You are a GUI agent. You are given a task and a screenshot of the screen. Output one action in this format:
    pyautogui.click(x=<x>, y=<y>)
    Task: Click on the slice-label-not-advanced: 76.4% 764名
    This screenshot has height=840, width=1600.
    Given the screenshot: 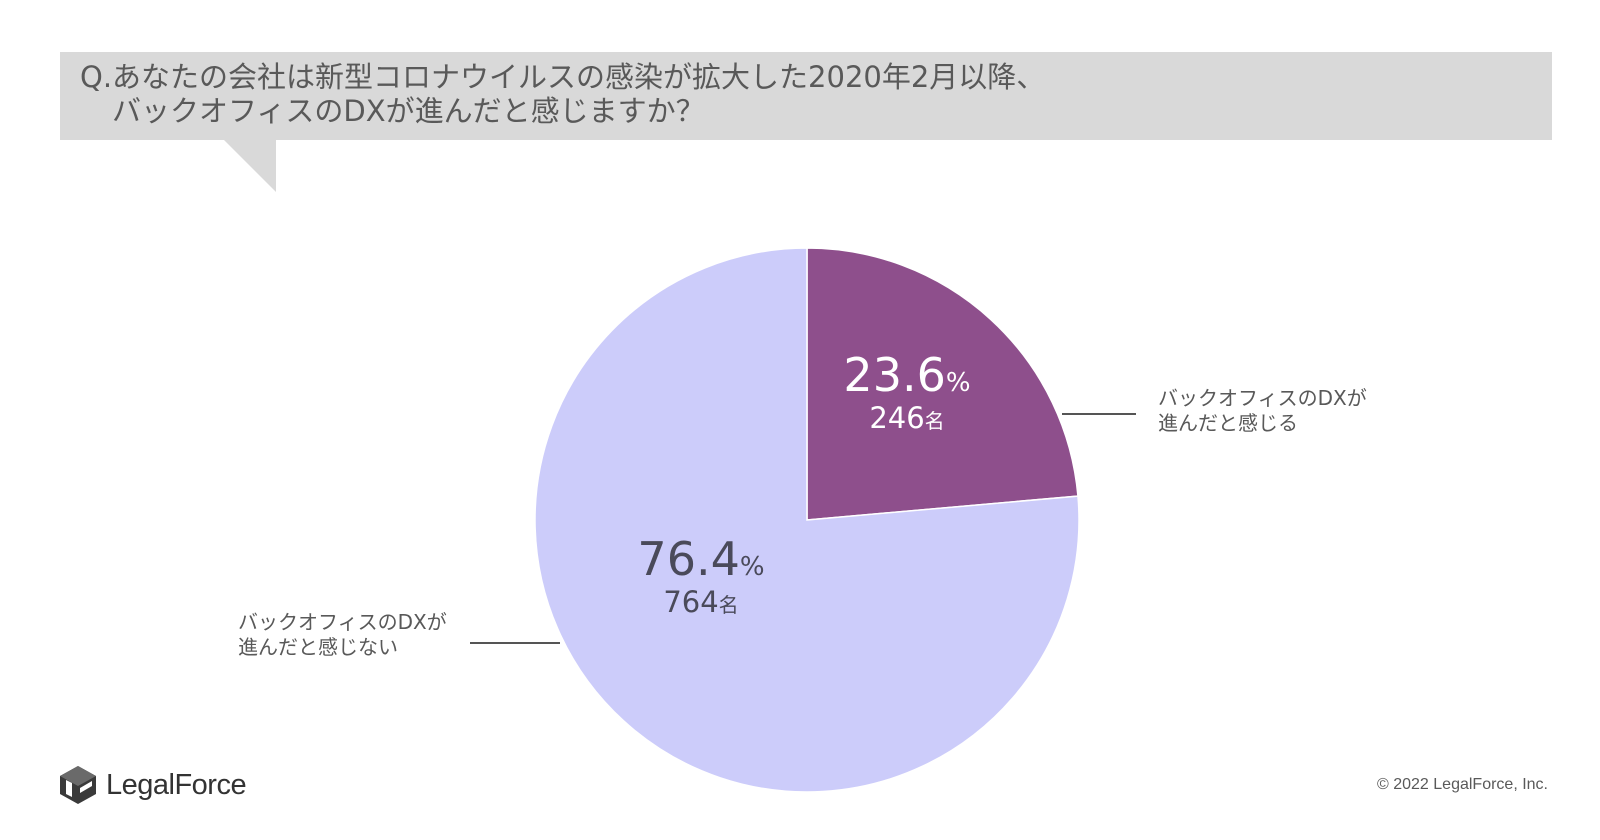 What is the action you would take?
    pyautogui.click(x=701, y=577)
    